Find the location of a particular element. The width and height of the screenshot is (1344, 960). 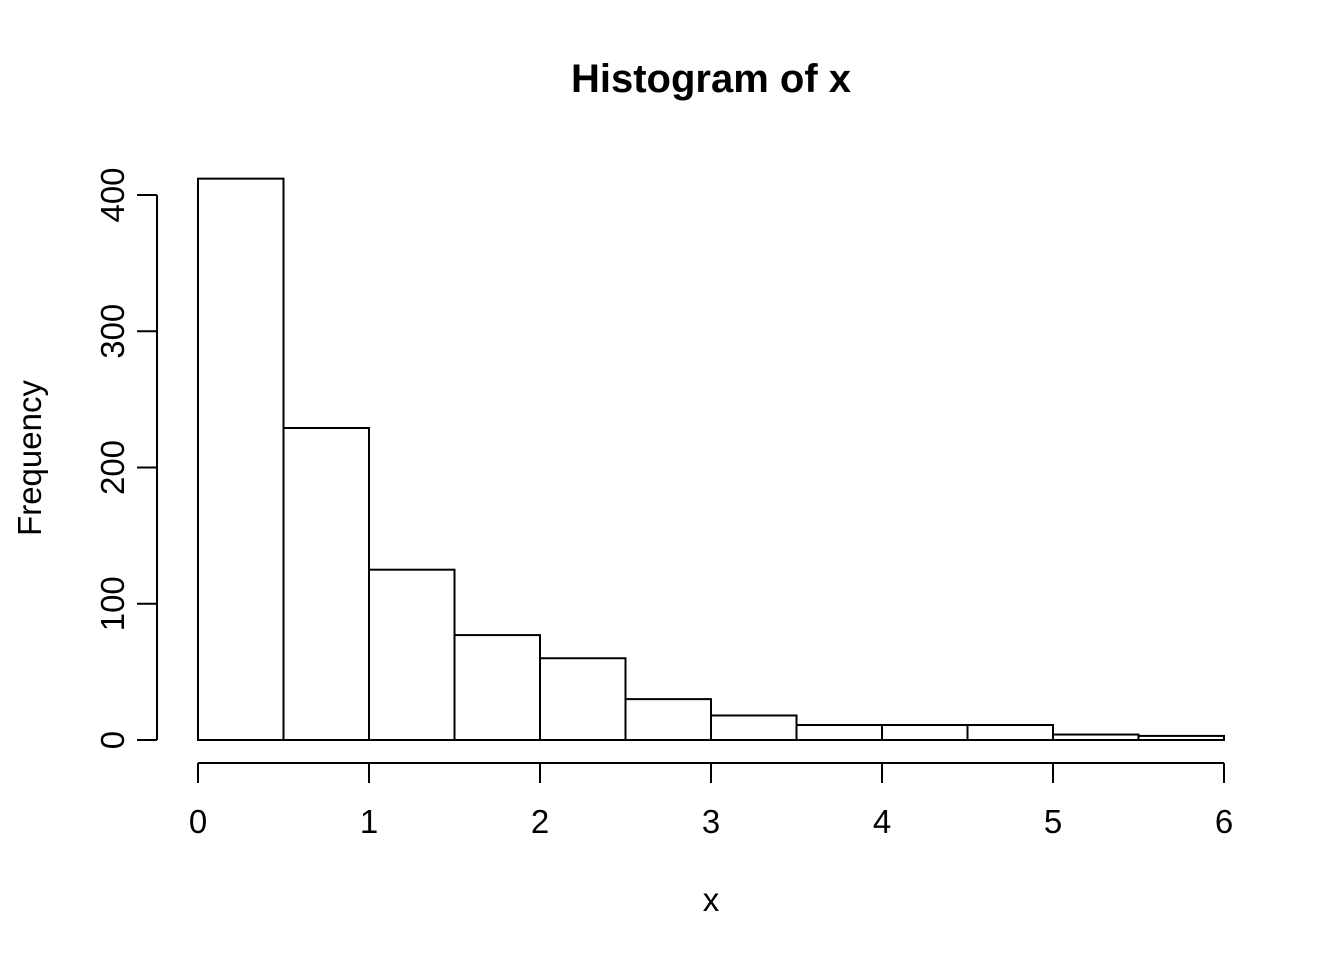

x-tick-label: 4 is located at coordinates (882, 821).